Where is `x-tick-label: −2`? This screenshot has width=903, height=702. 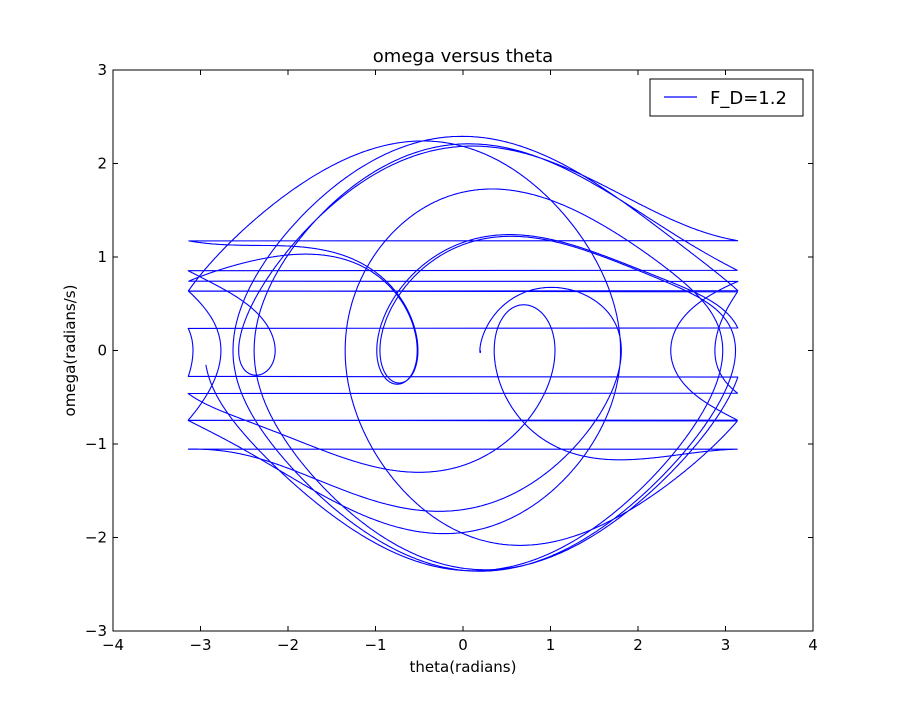 x-tick-label: −2 is located at coordinates (288, 645).